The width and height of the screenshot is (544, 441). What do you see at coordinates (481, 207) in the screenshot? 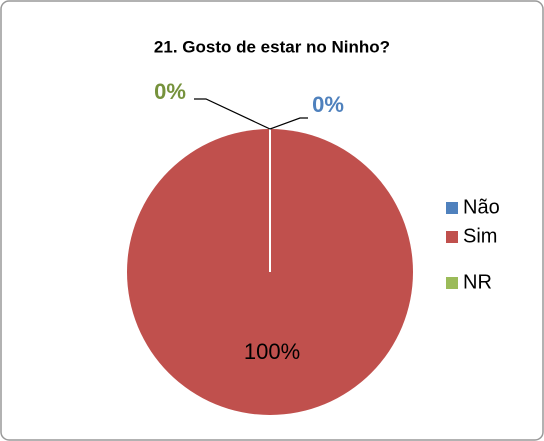
I see `legend-label: Não` at bounding box center [481, 207].